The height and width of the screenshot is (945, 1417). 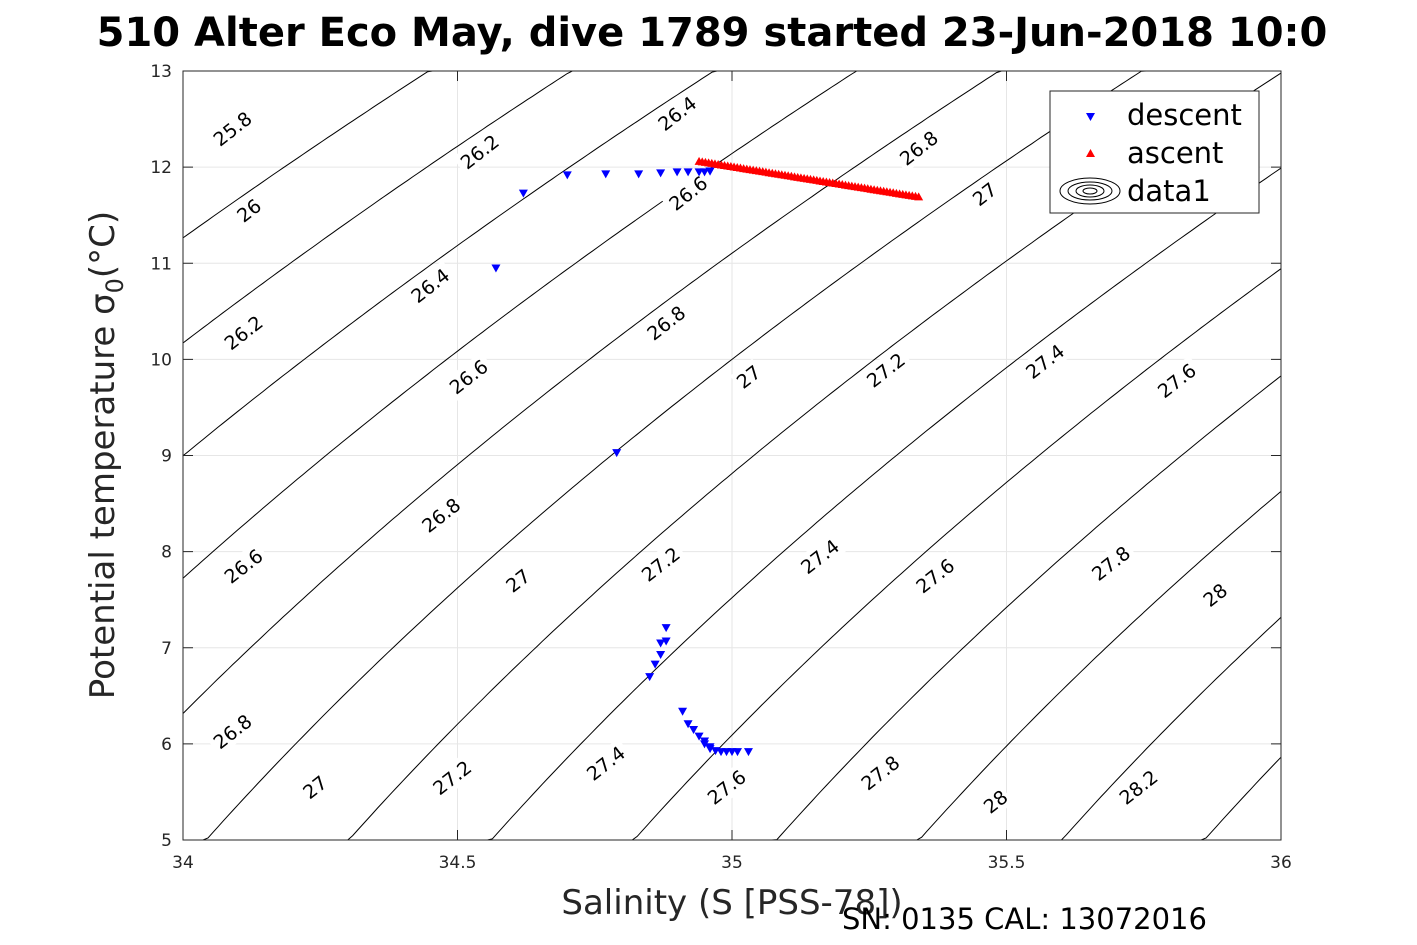 I want to click on legend-contour-icon, so click(x=1090, y=191).